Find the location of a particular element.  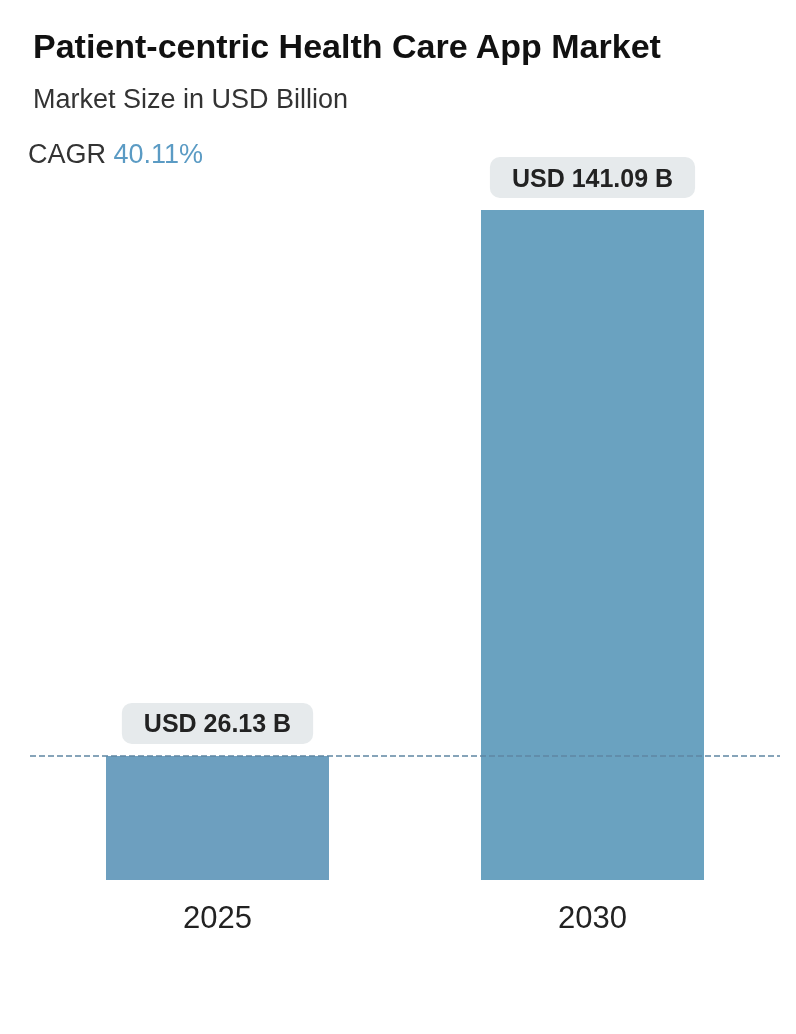

x-tick-label: 2030 is located at coordinates (592, 917).